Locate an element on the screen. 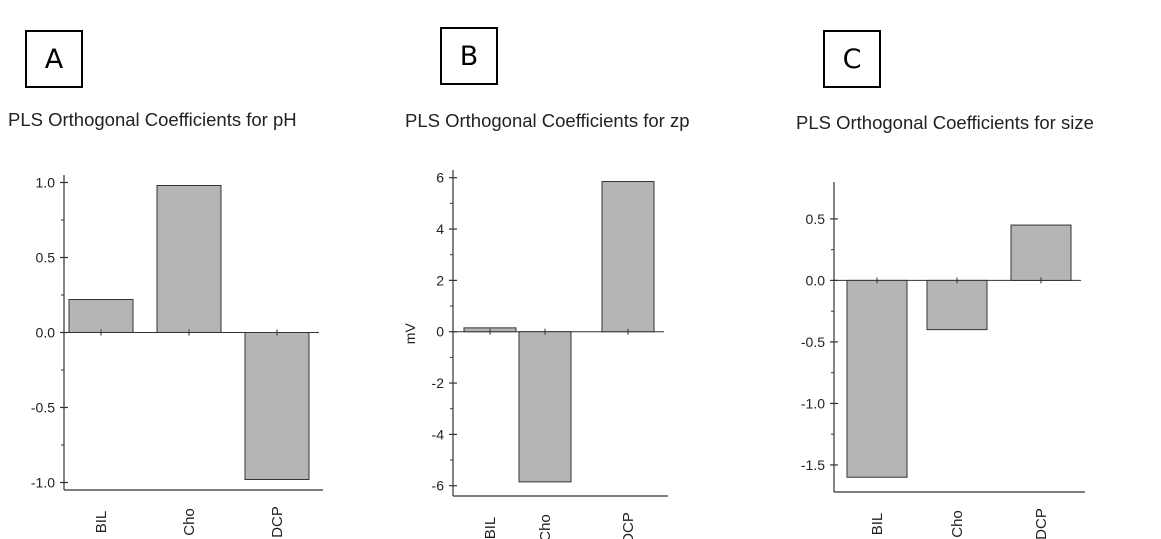  panel-label-c: C is located at coordinates (852, 59).